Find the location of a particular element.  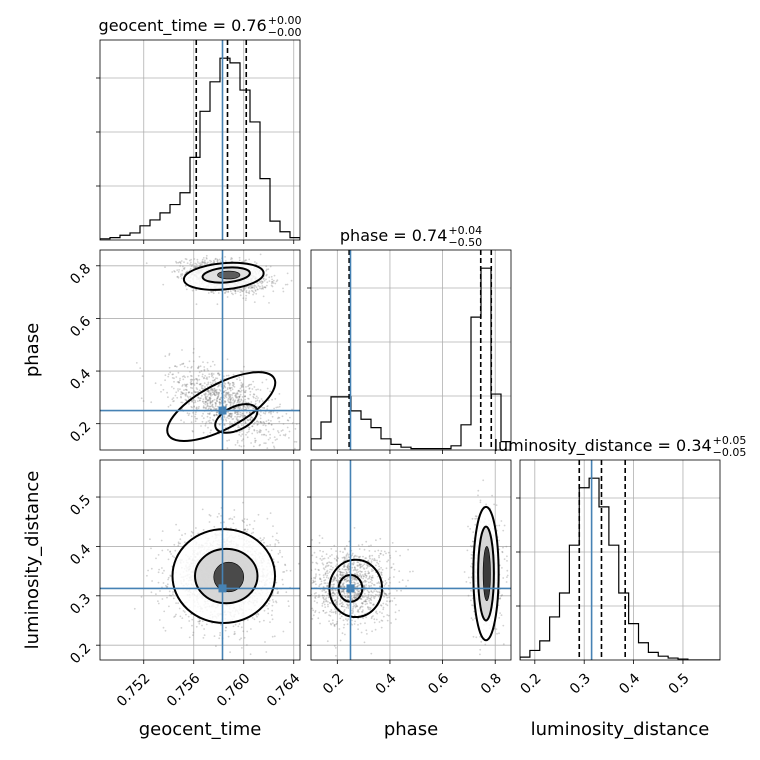

contour-group is located at coordinates (223, 576).